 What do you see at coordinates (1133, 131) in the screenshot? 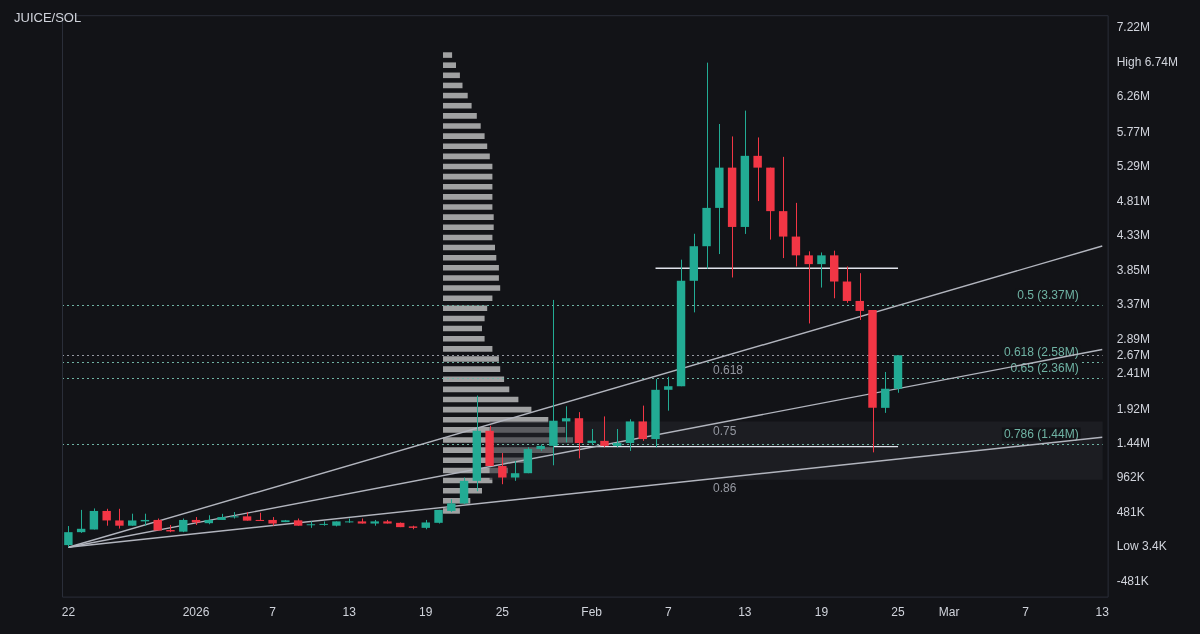
I see `y-tick-label: 5.77M` at bounding box center [1133, 131].